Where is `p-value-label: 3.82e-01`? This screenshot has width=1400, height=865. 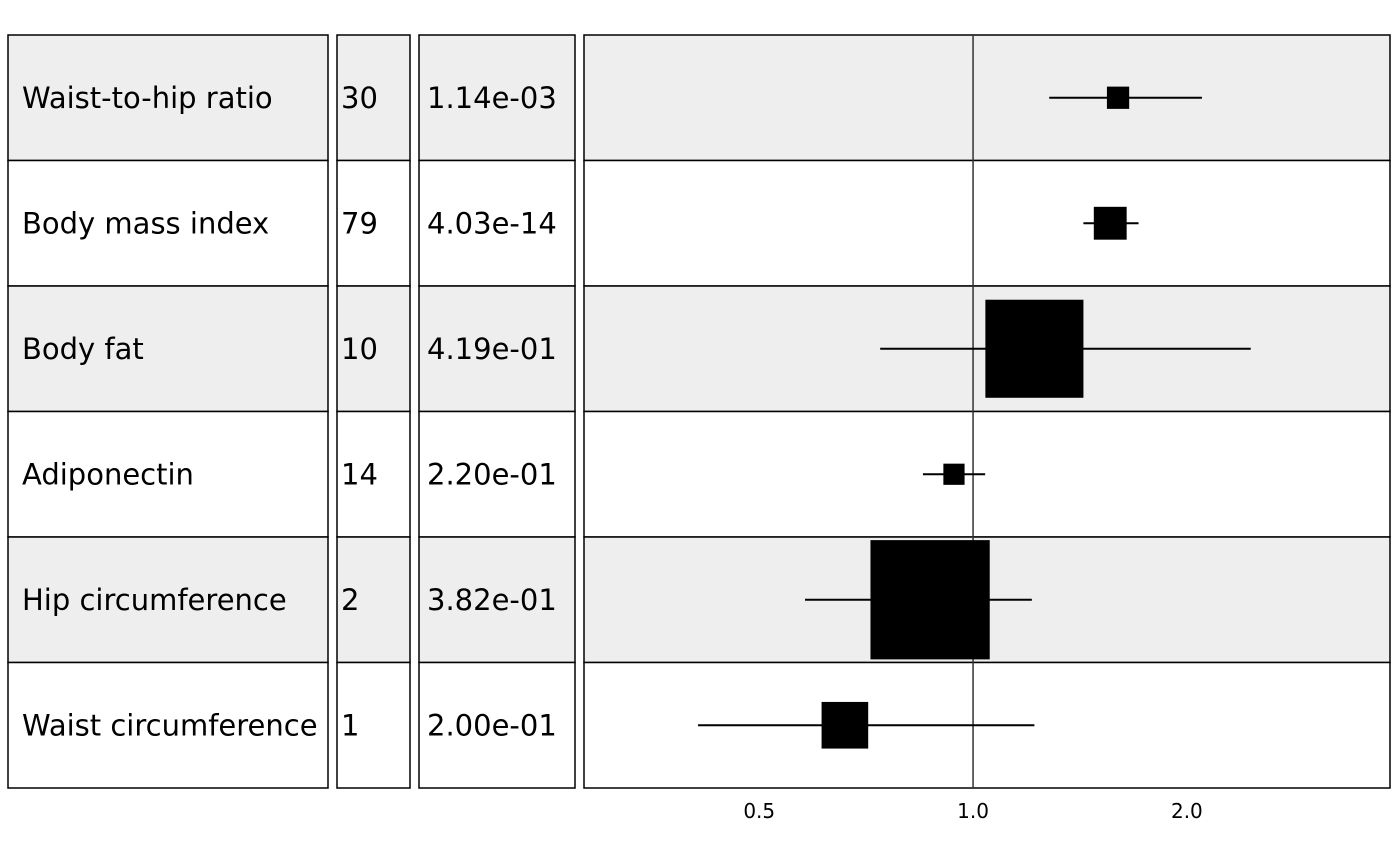
p-value-label: 3.82e-01 is located at coordinates (492, 600).